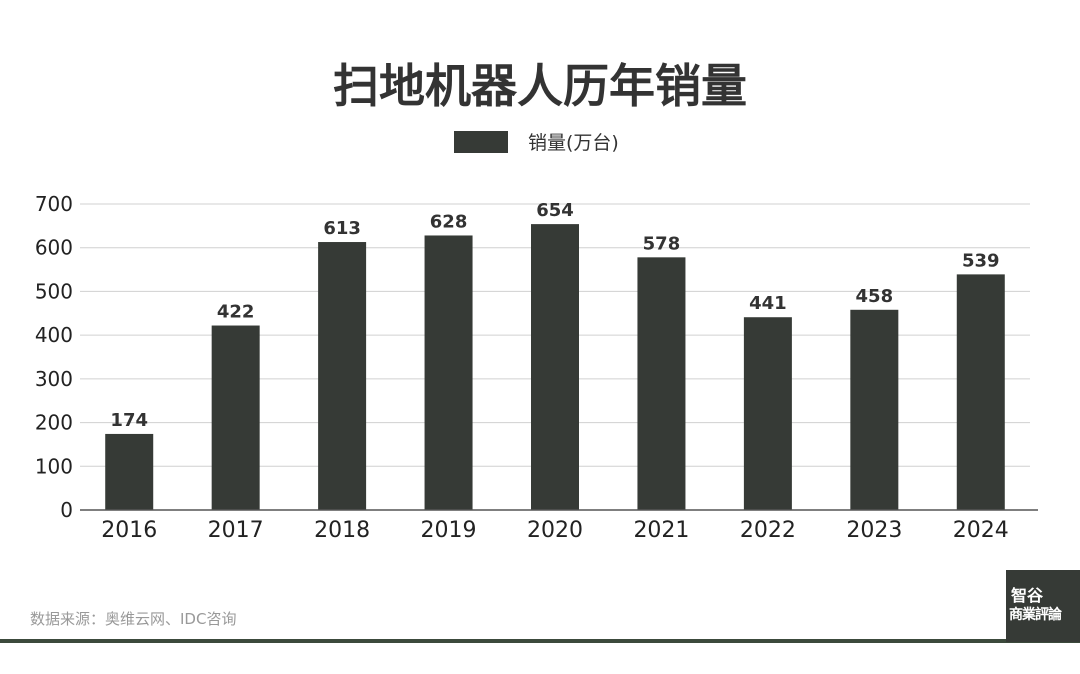  I want to click on data-label: 654, so click(555, 210).